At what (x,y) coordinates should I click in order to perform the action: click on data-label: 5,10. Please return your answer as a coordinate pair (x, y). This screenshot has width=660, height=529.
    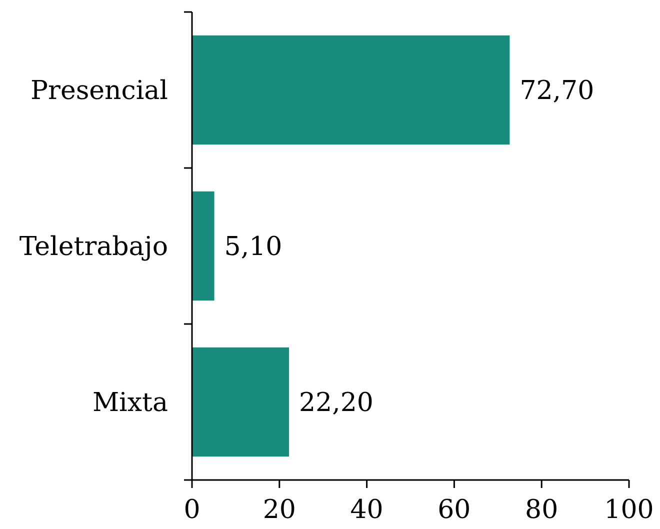
    Looking at the image, I should click on (253, 247).